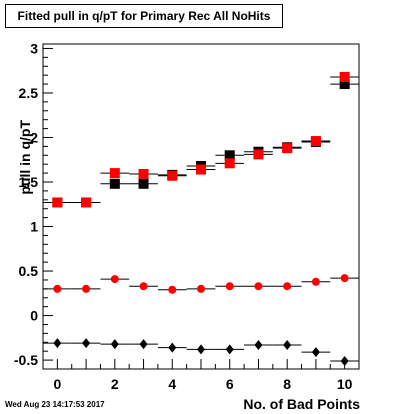 This screenshot has width=400, height=414. I want to click on x-tick-label: 10, so click(345, 384).